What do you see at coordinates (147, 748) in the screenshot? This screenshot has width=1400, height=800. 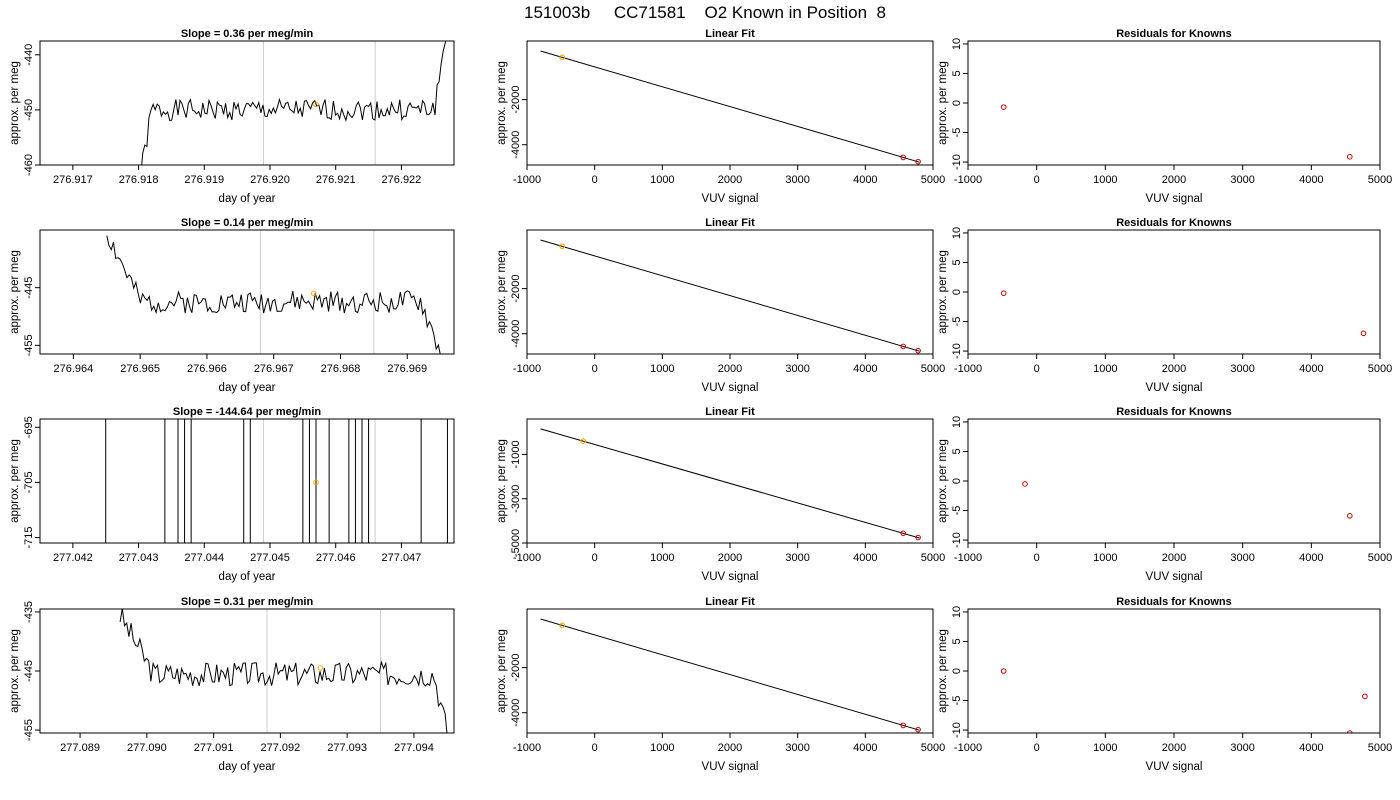 I see `x-tick-label: 277.090` at bounding box center [147, 748].